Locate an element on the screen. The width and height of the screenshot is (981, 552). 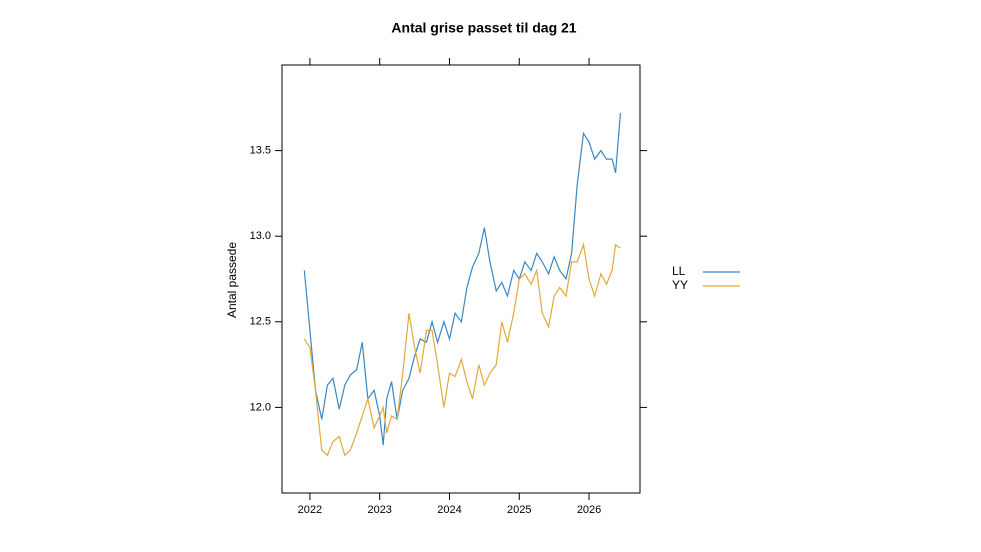
y-tick-label: 12.5 is located at coordinates (260, 322).